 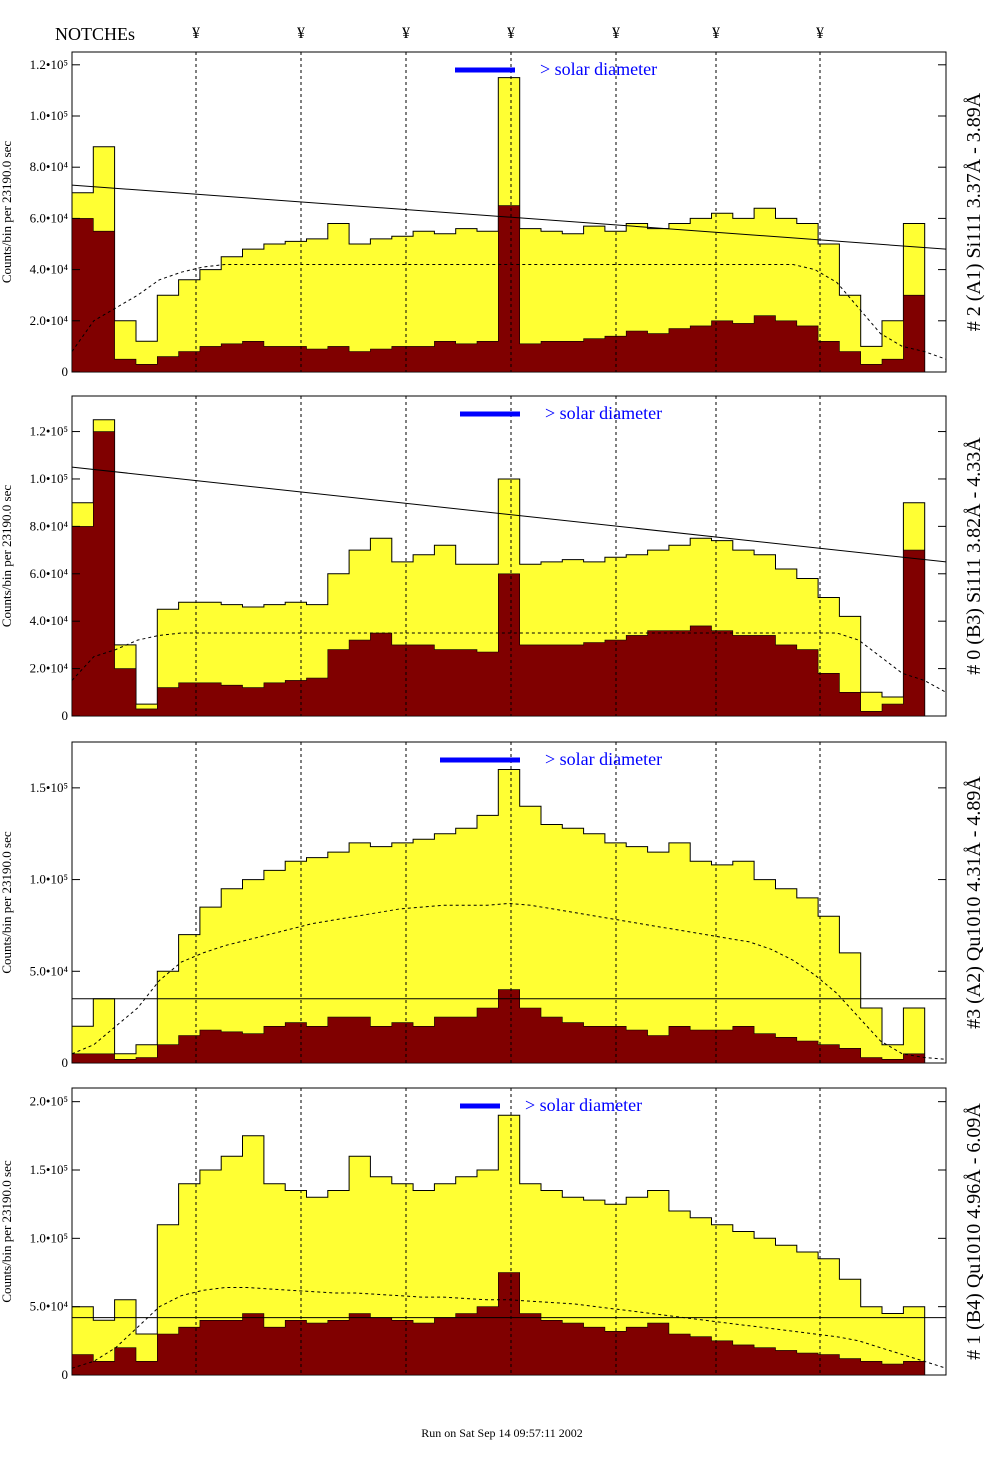 What do you see at coordinates (196, 33) in the screenshot?
I see `notch-marker-0: ¥` at bounding box center [196, 33].